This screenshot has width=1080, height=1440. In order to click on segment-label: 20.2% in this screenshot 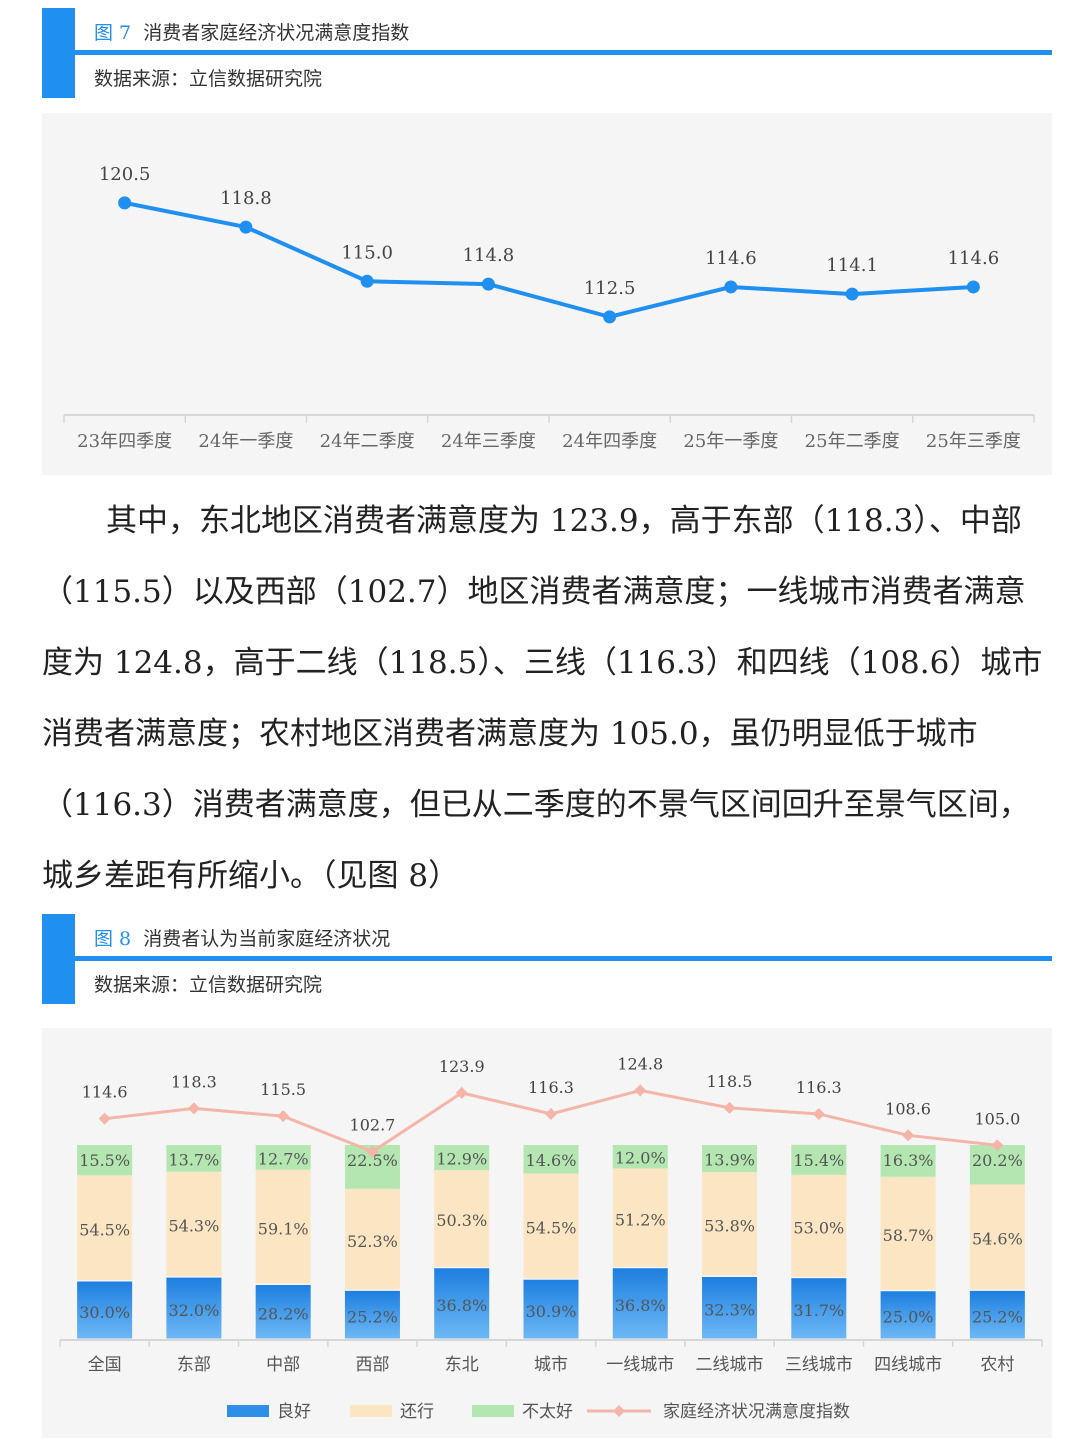, I will do `click(997, 1160)`.